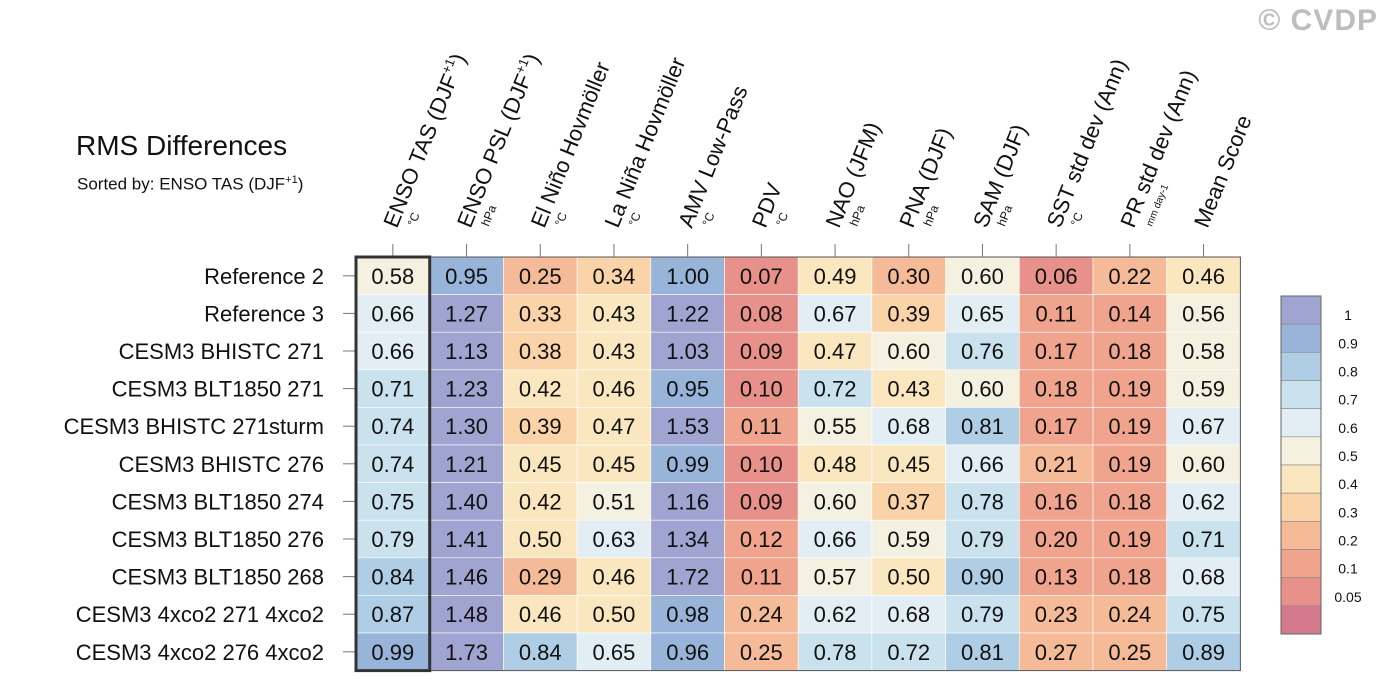 Image resolution: width=1388 pixels, height=692 pixels. I want to click on cell-value: 0.56, so click(1203, 313).